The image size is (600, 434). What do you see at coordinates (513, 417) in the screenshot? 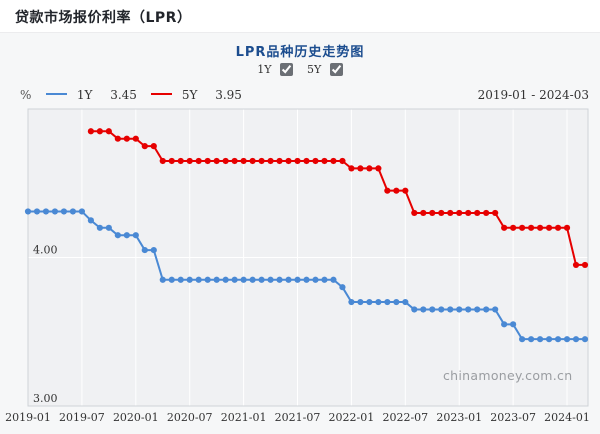
I see `x-tick-label: 2023-07` at bounding box center [513, 417].